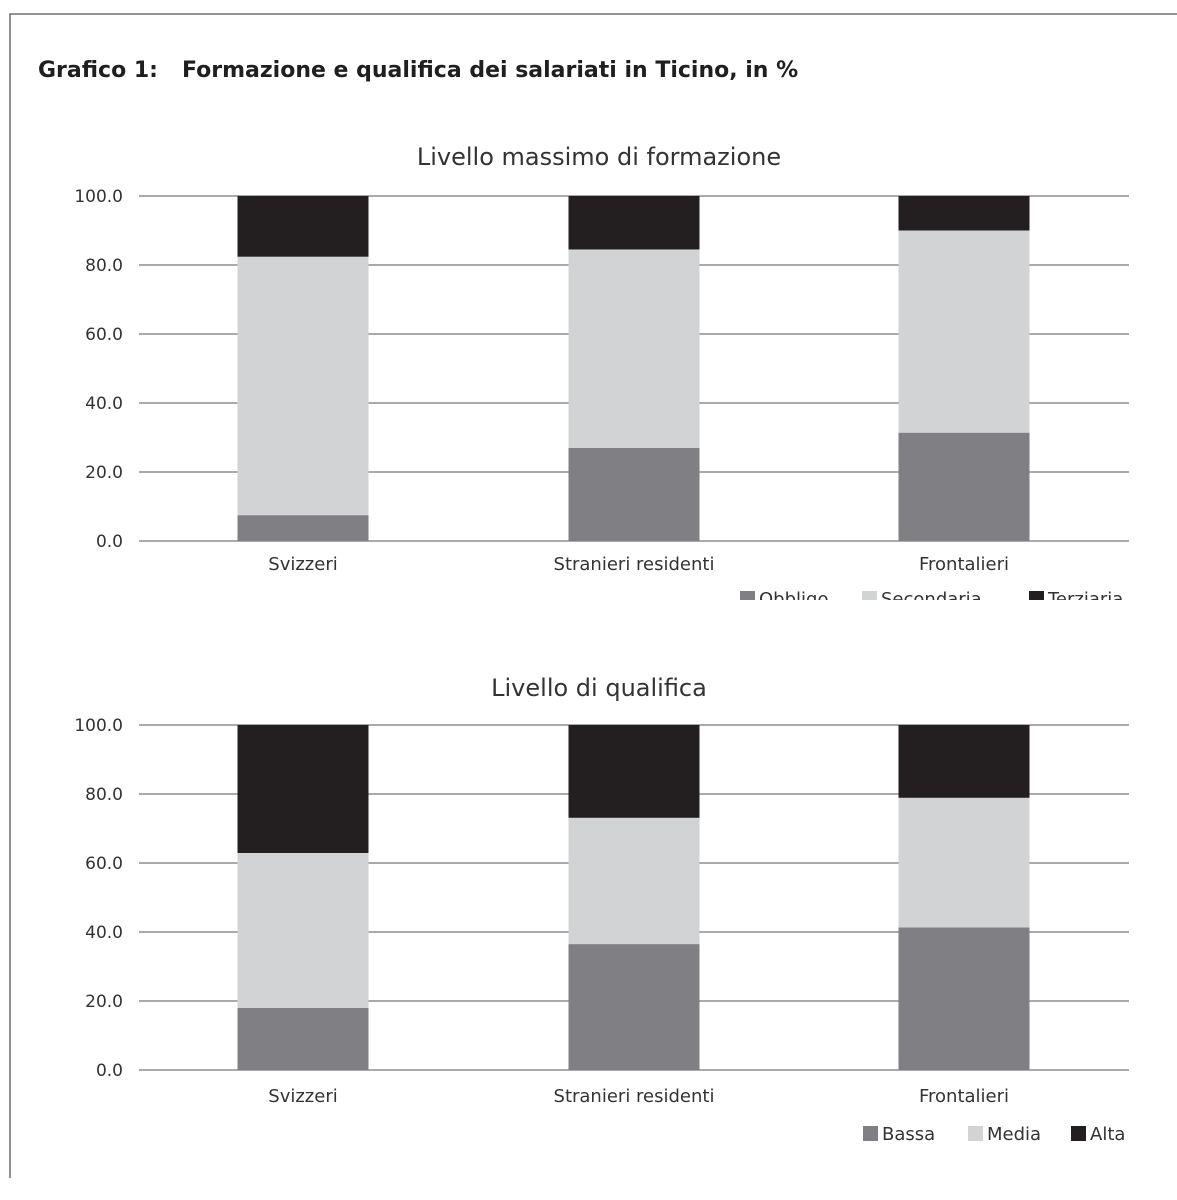 The width and height of the screenshot is (1177, 1200). Describe the element at coordinates (870, 1133) in the screenshot. I see `legend-swatch-bassa` at that location.